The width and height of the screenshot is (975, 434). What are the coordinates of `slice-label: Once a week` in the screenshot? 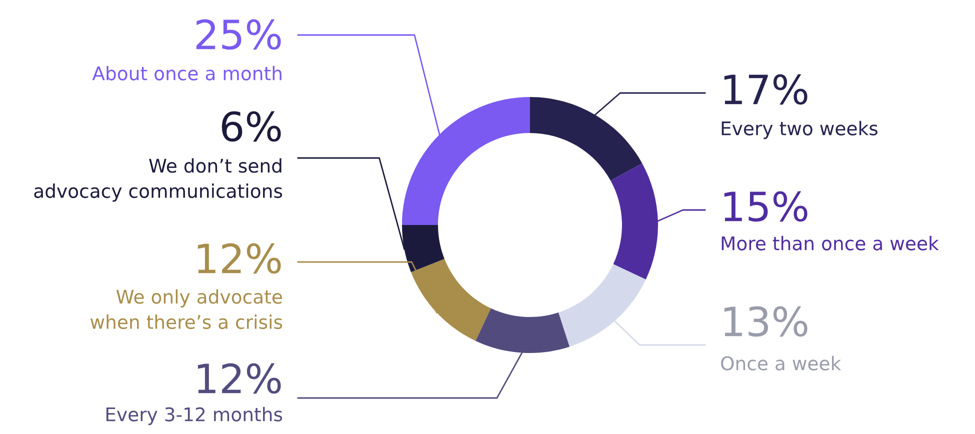 It's located at (781, 363).